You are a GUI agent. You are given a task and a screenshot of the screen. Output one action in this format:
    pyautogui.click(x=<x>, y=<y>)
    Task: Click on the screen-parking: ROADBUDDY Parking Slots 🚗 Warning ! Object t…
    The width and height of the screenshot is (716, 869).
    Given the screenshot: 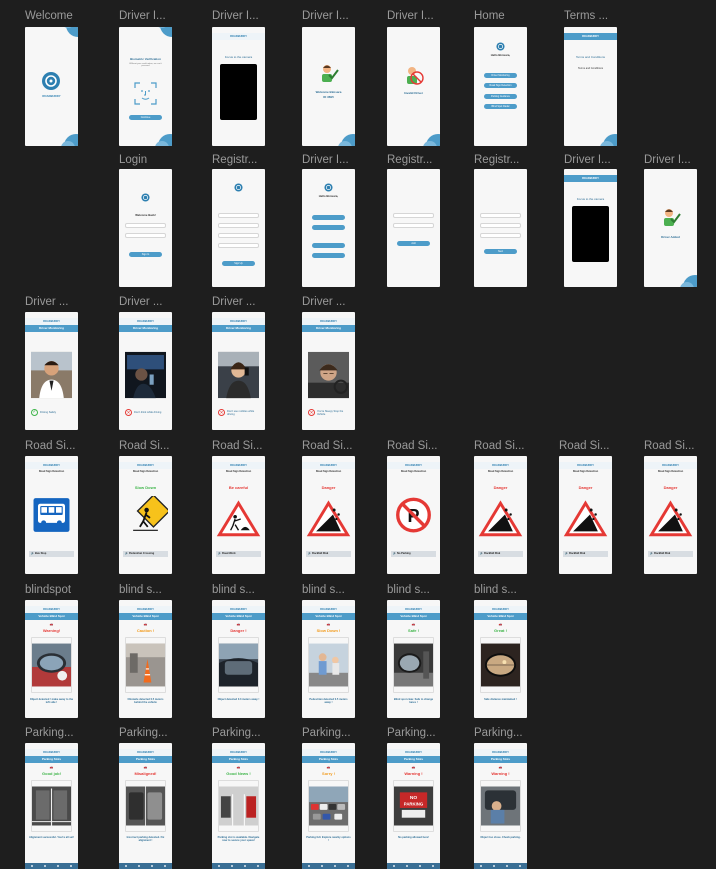 What is the action you would take?
    pyautogui.click(x=500, y=806)
    